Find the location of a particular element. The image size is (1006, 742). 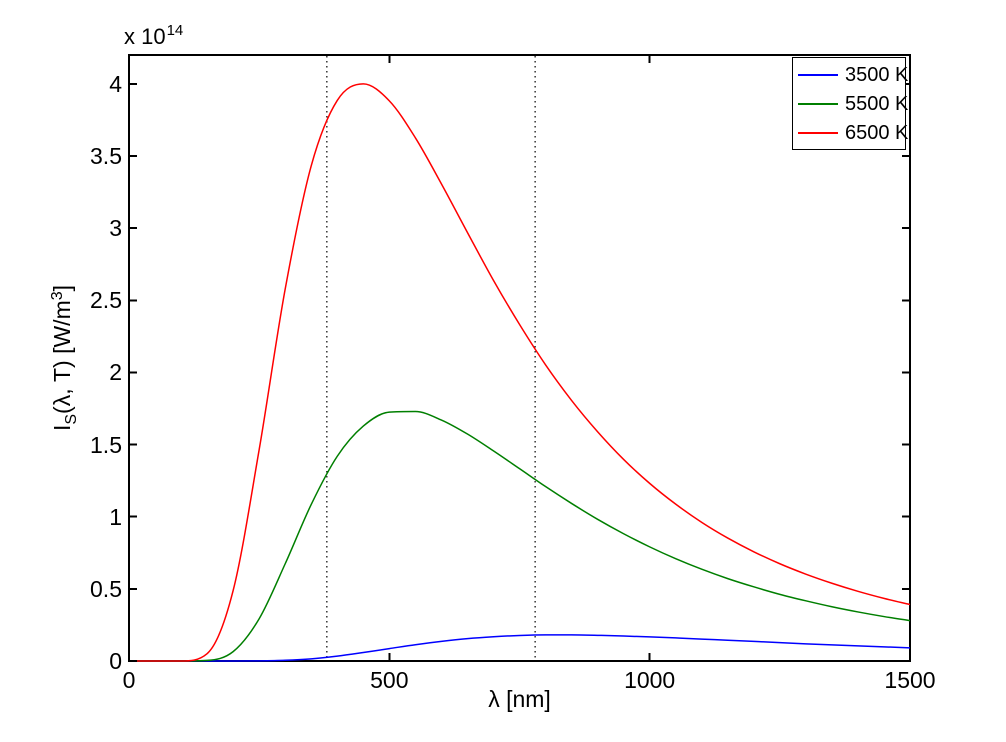

y-tick-label: 0 is located at coordinates (115, 661).